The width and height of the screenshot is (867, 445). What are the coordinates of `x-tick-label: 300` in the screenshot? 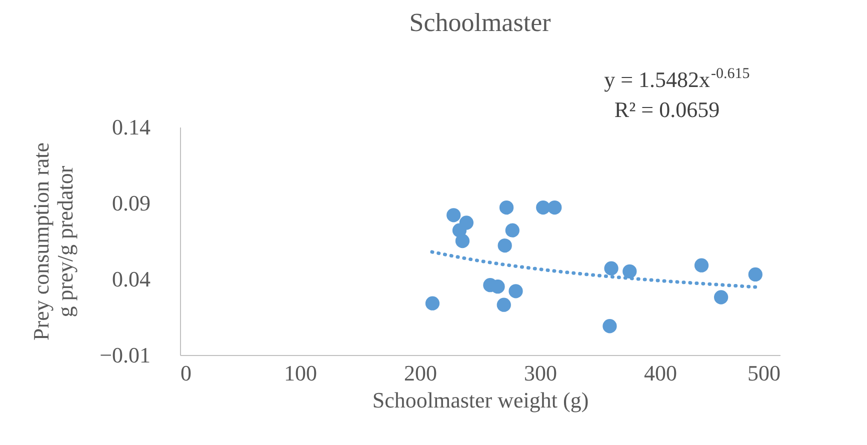 It's located at (540, 373).